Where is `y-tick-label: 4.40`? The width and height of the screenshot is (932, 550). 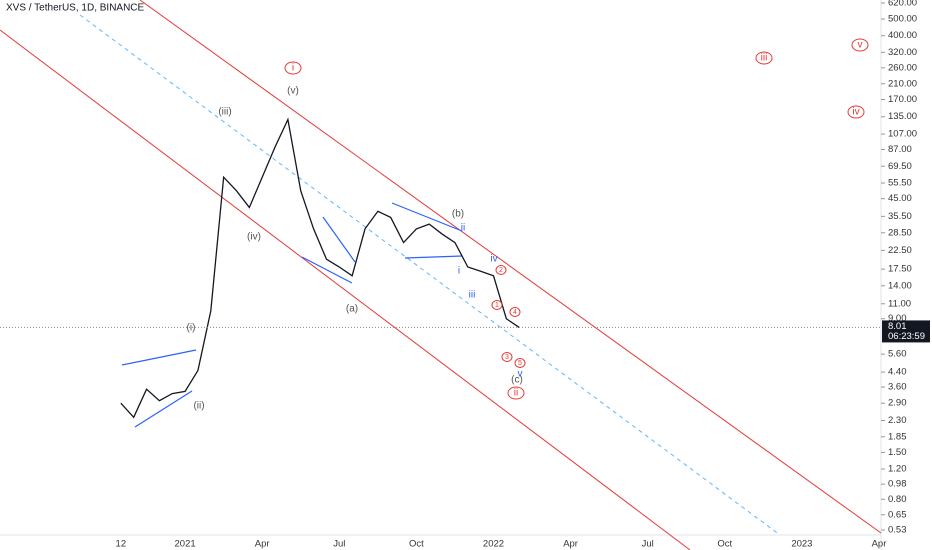
y-tick-label: 4.40 is located at coordinates (897, 372).